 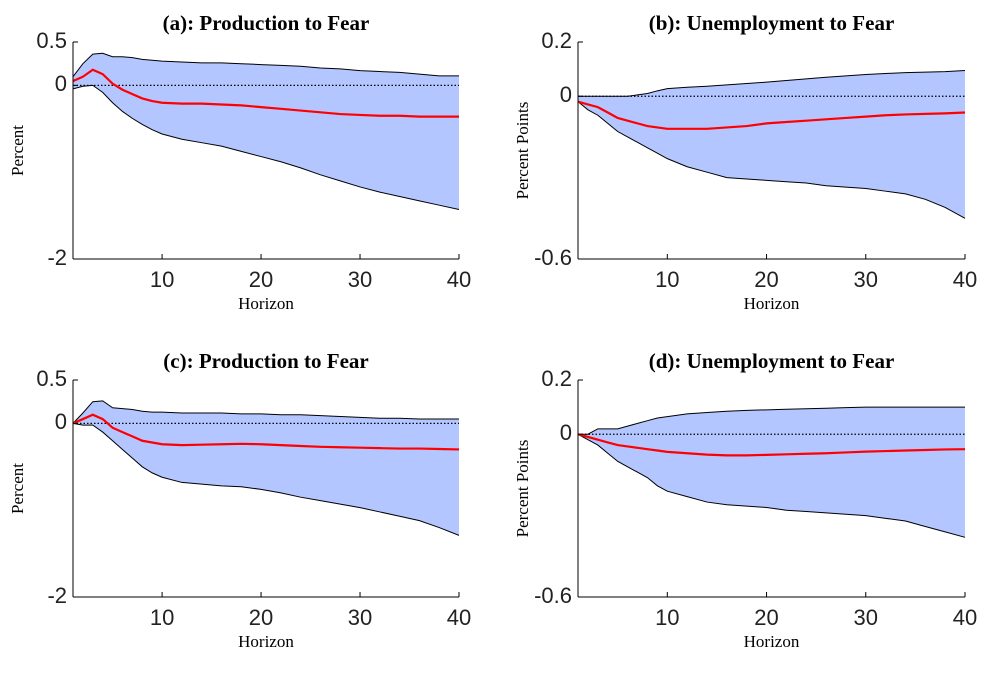 I want to click on subplot-title: (d): Unemployment to Fear, so click(x=772, y=361).